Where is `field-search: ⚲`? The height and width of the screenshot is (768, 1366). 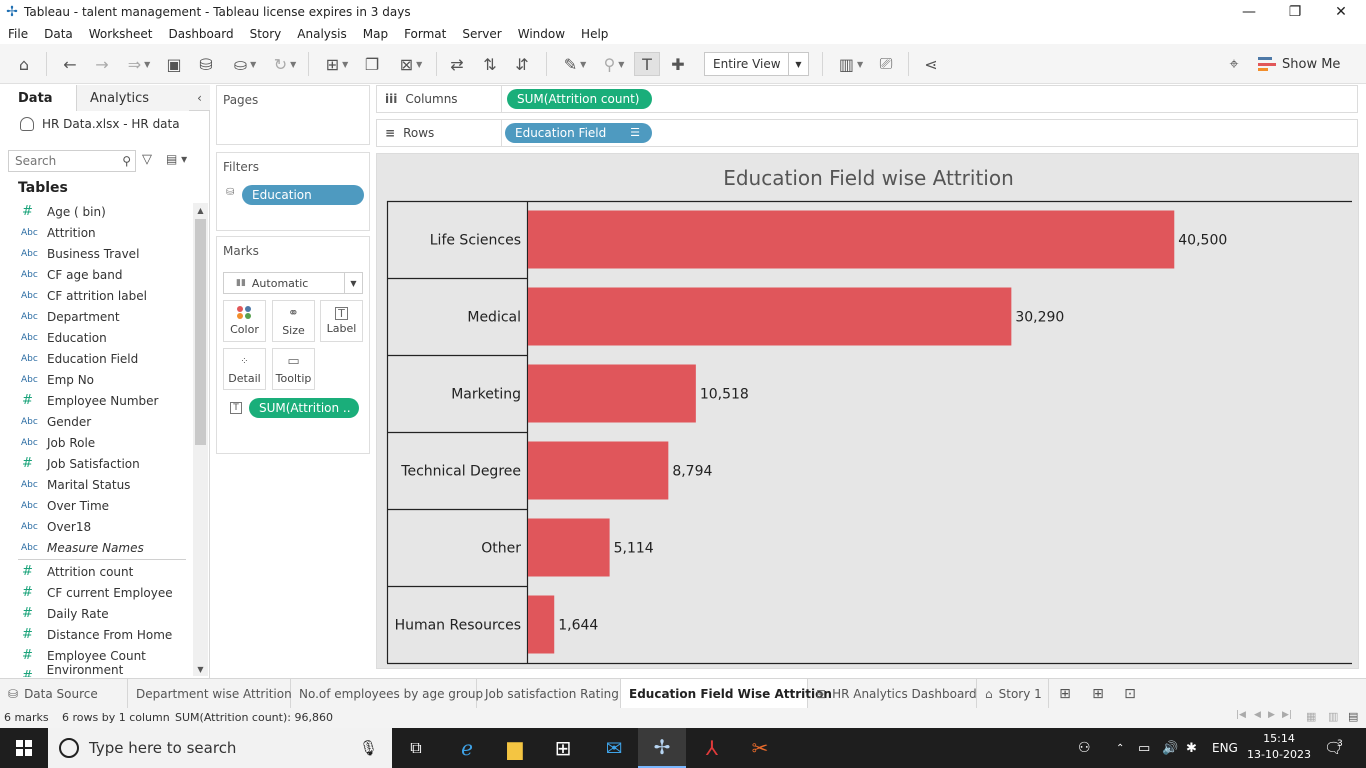
field-search: ⚲ is located at coordinates (72, 161).